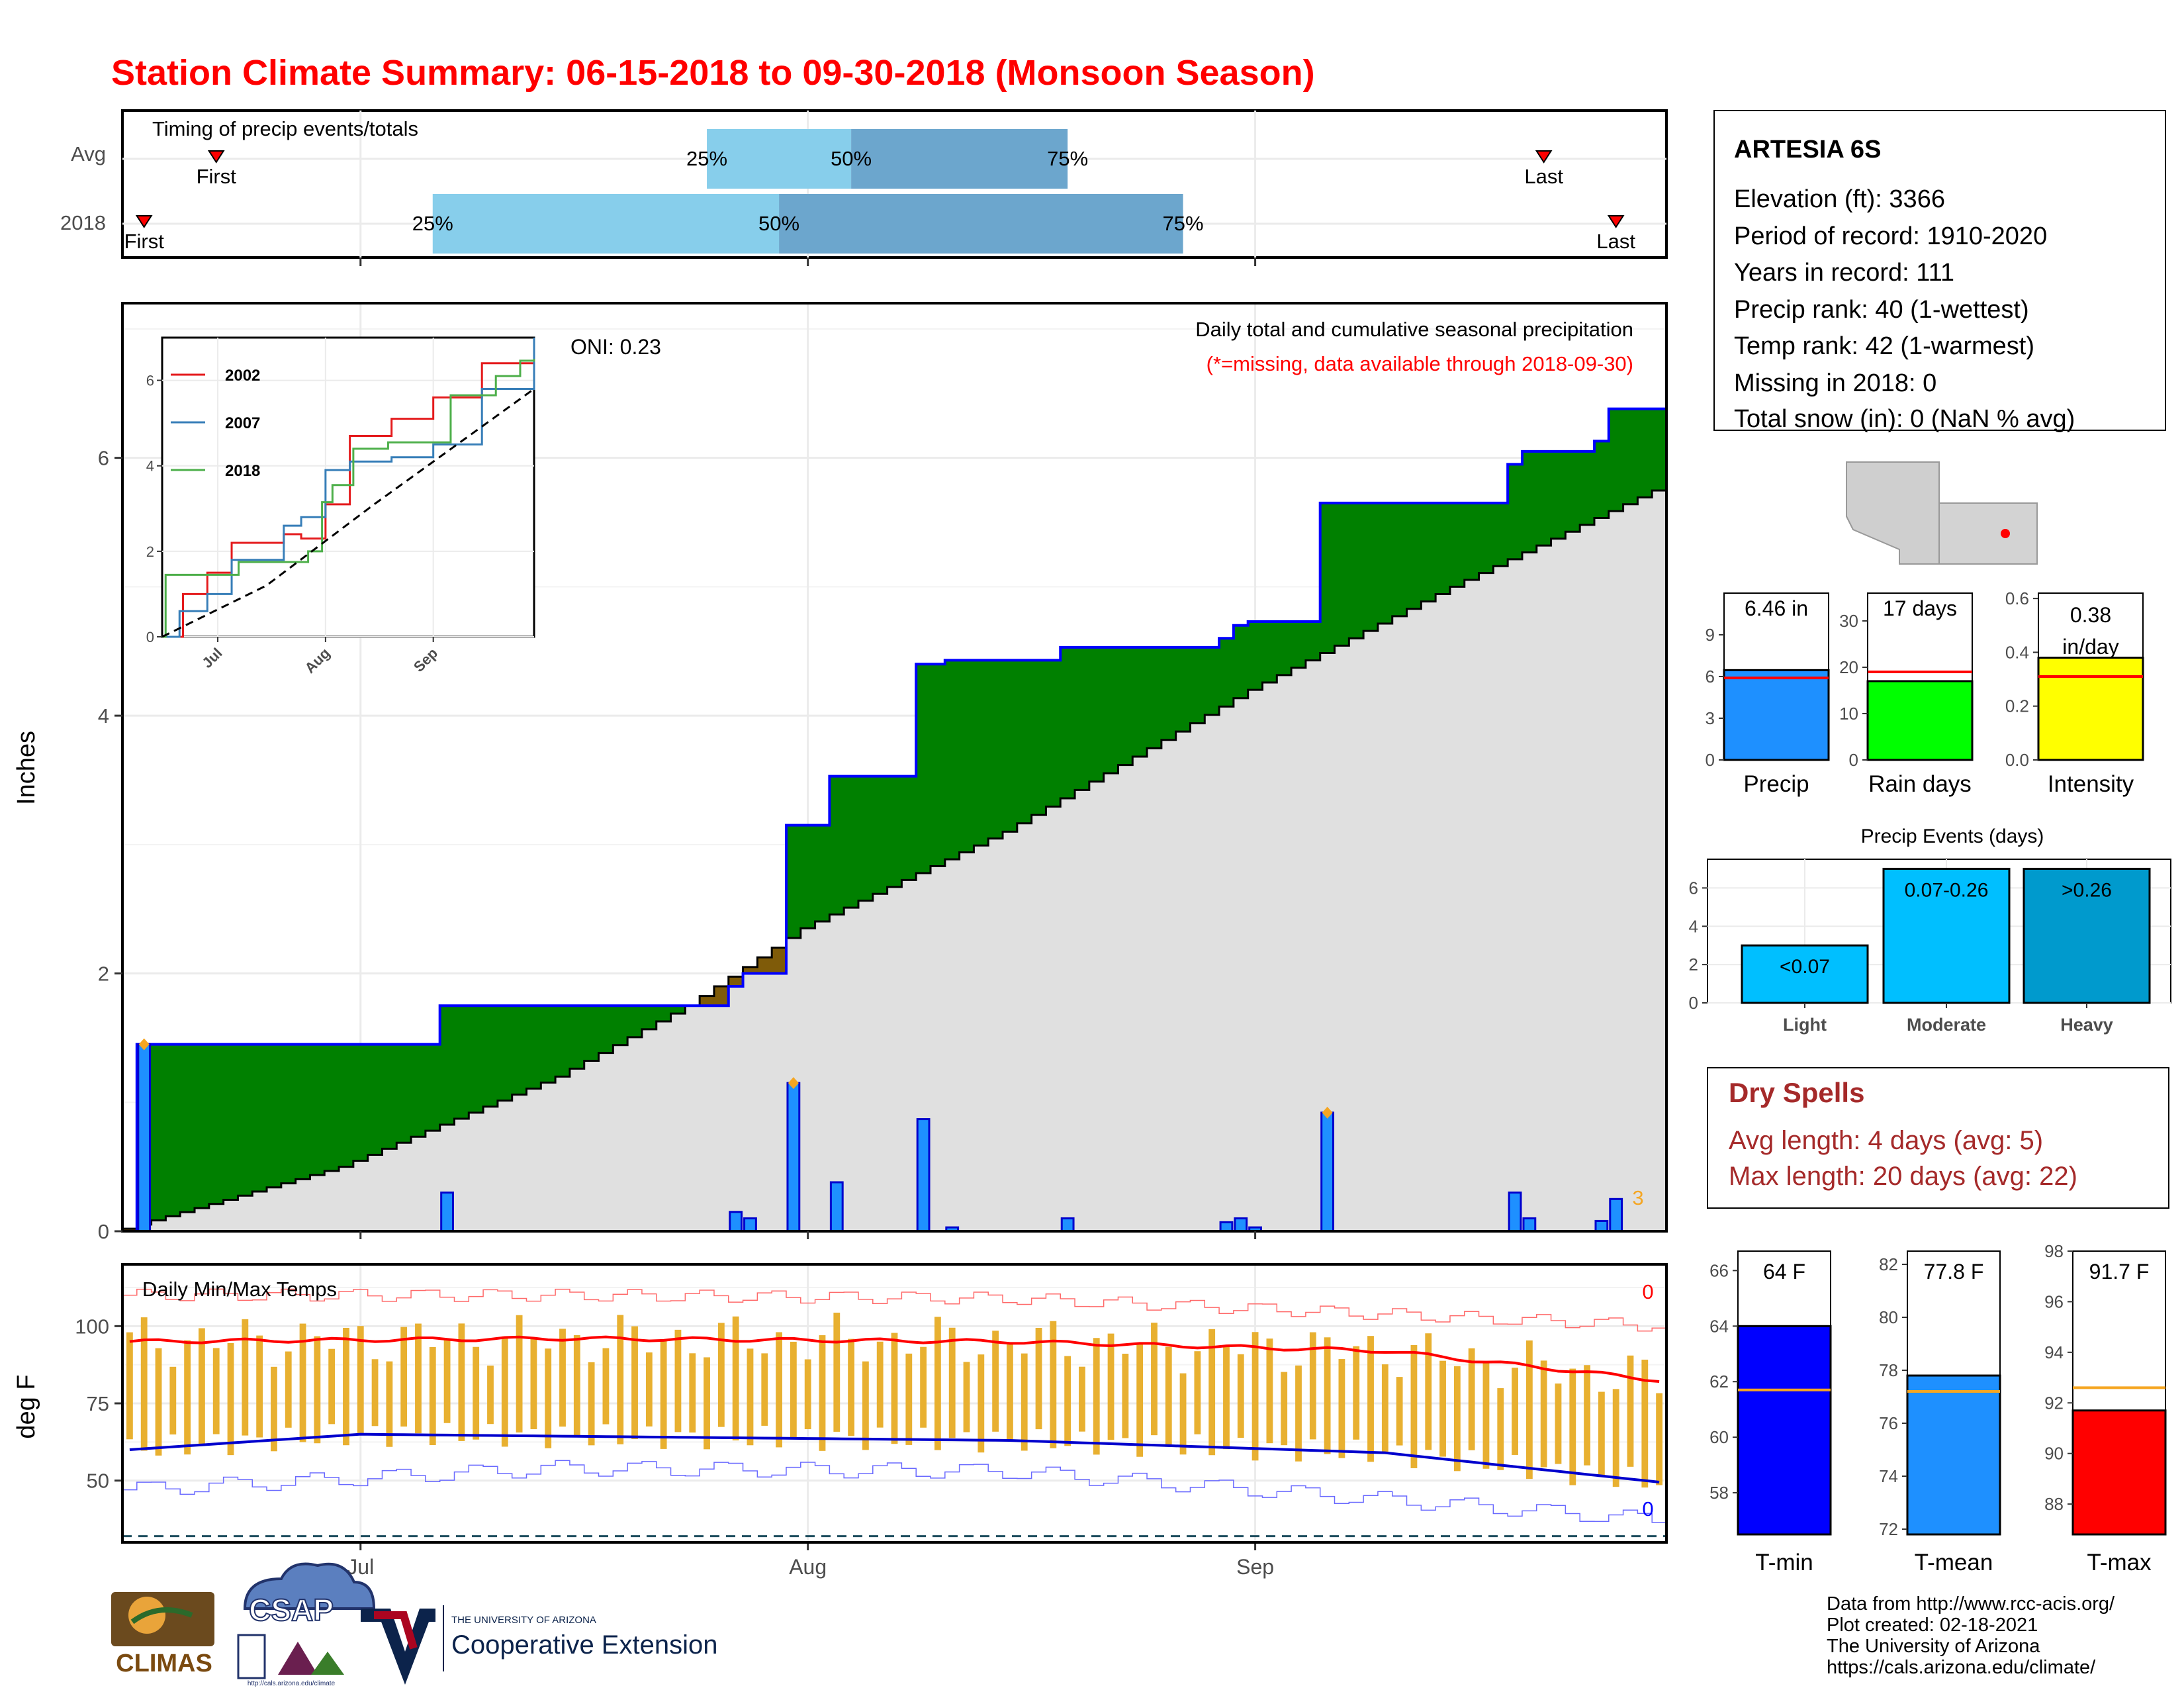 Image resolution: width=2184 pixels, height=1688 pixels. I want to click on temp-summary-category-label: T-max, so click(2119, 1562).